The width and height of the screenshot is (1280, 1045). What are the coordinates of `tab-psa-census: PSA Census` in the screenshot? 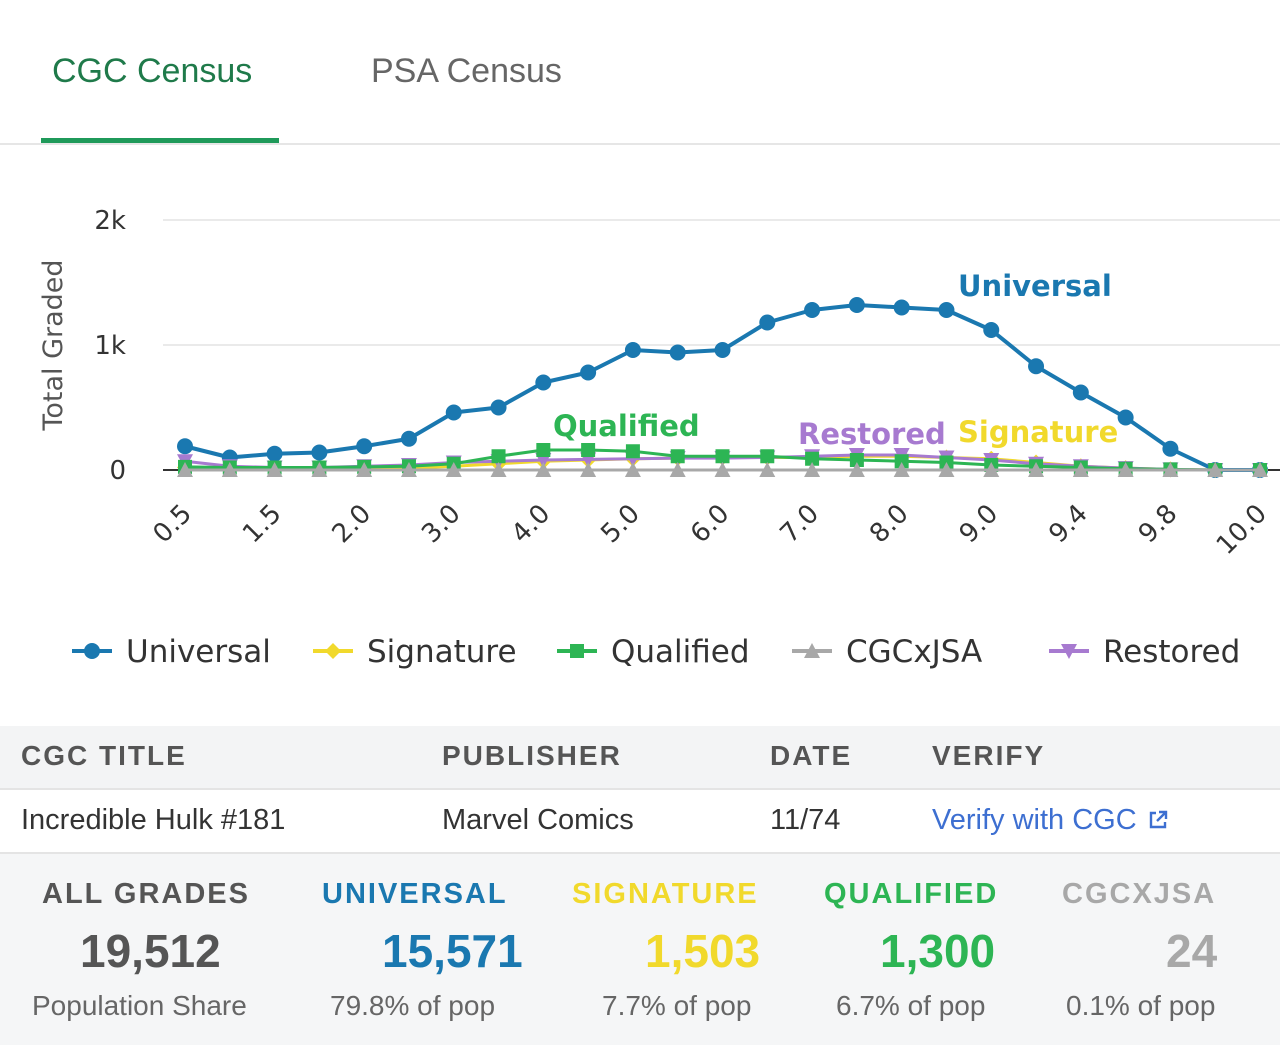 It's located at (466, 71).